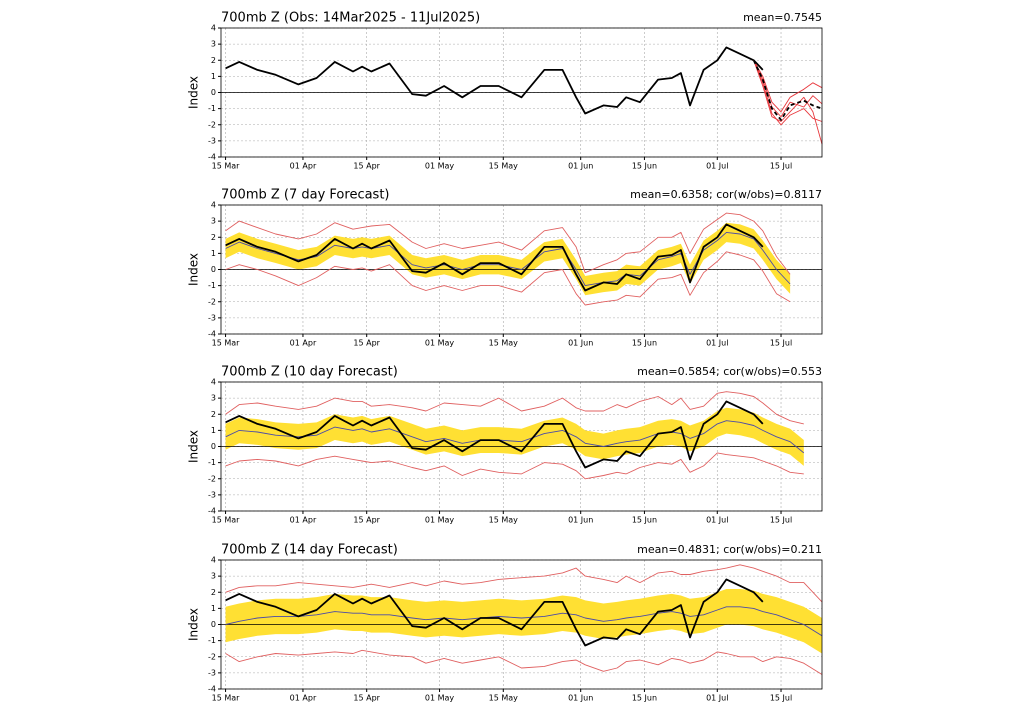  I want to click on panel-title: 700mb Z (Obs: 14Mar2025 - 11Jul2025), so click(350, 18).